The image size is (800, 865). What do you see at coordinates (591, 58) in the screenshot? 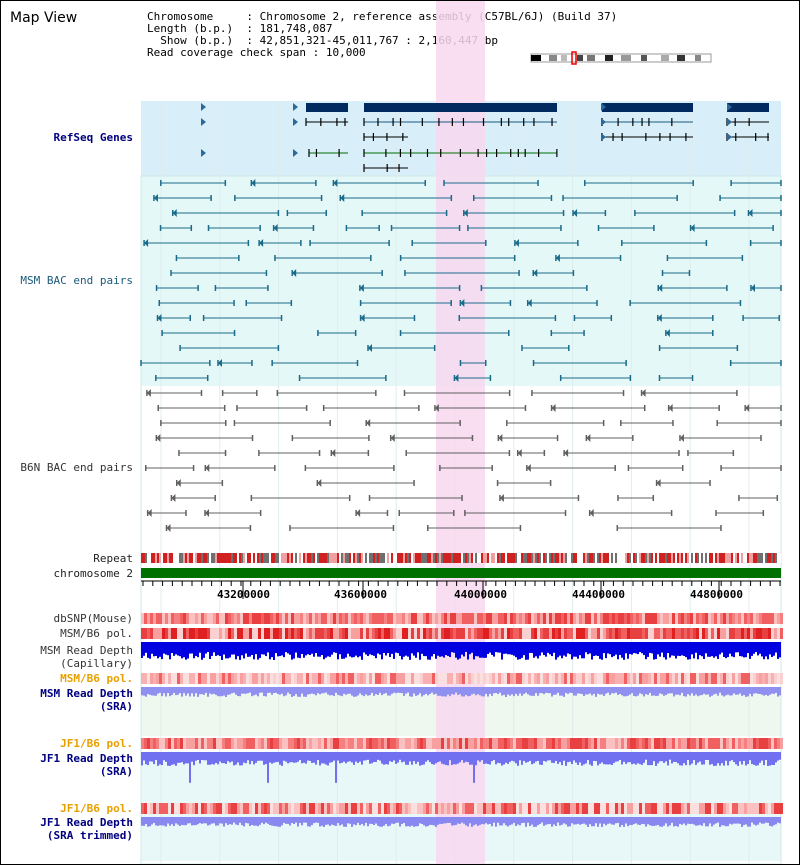
I see `ideogram-band` at bounding box center [591, 58].